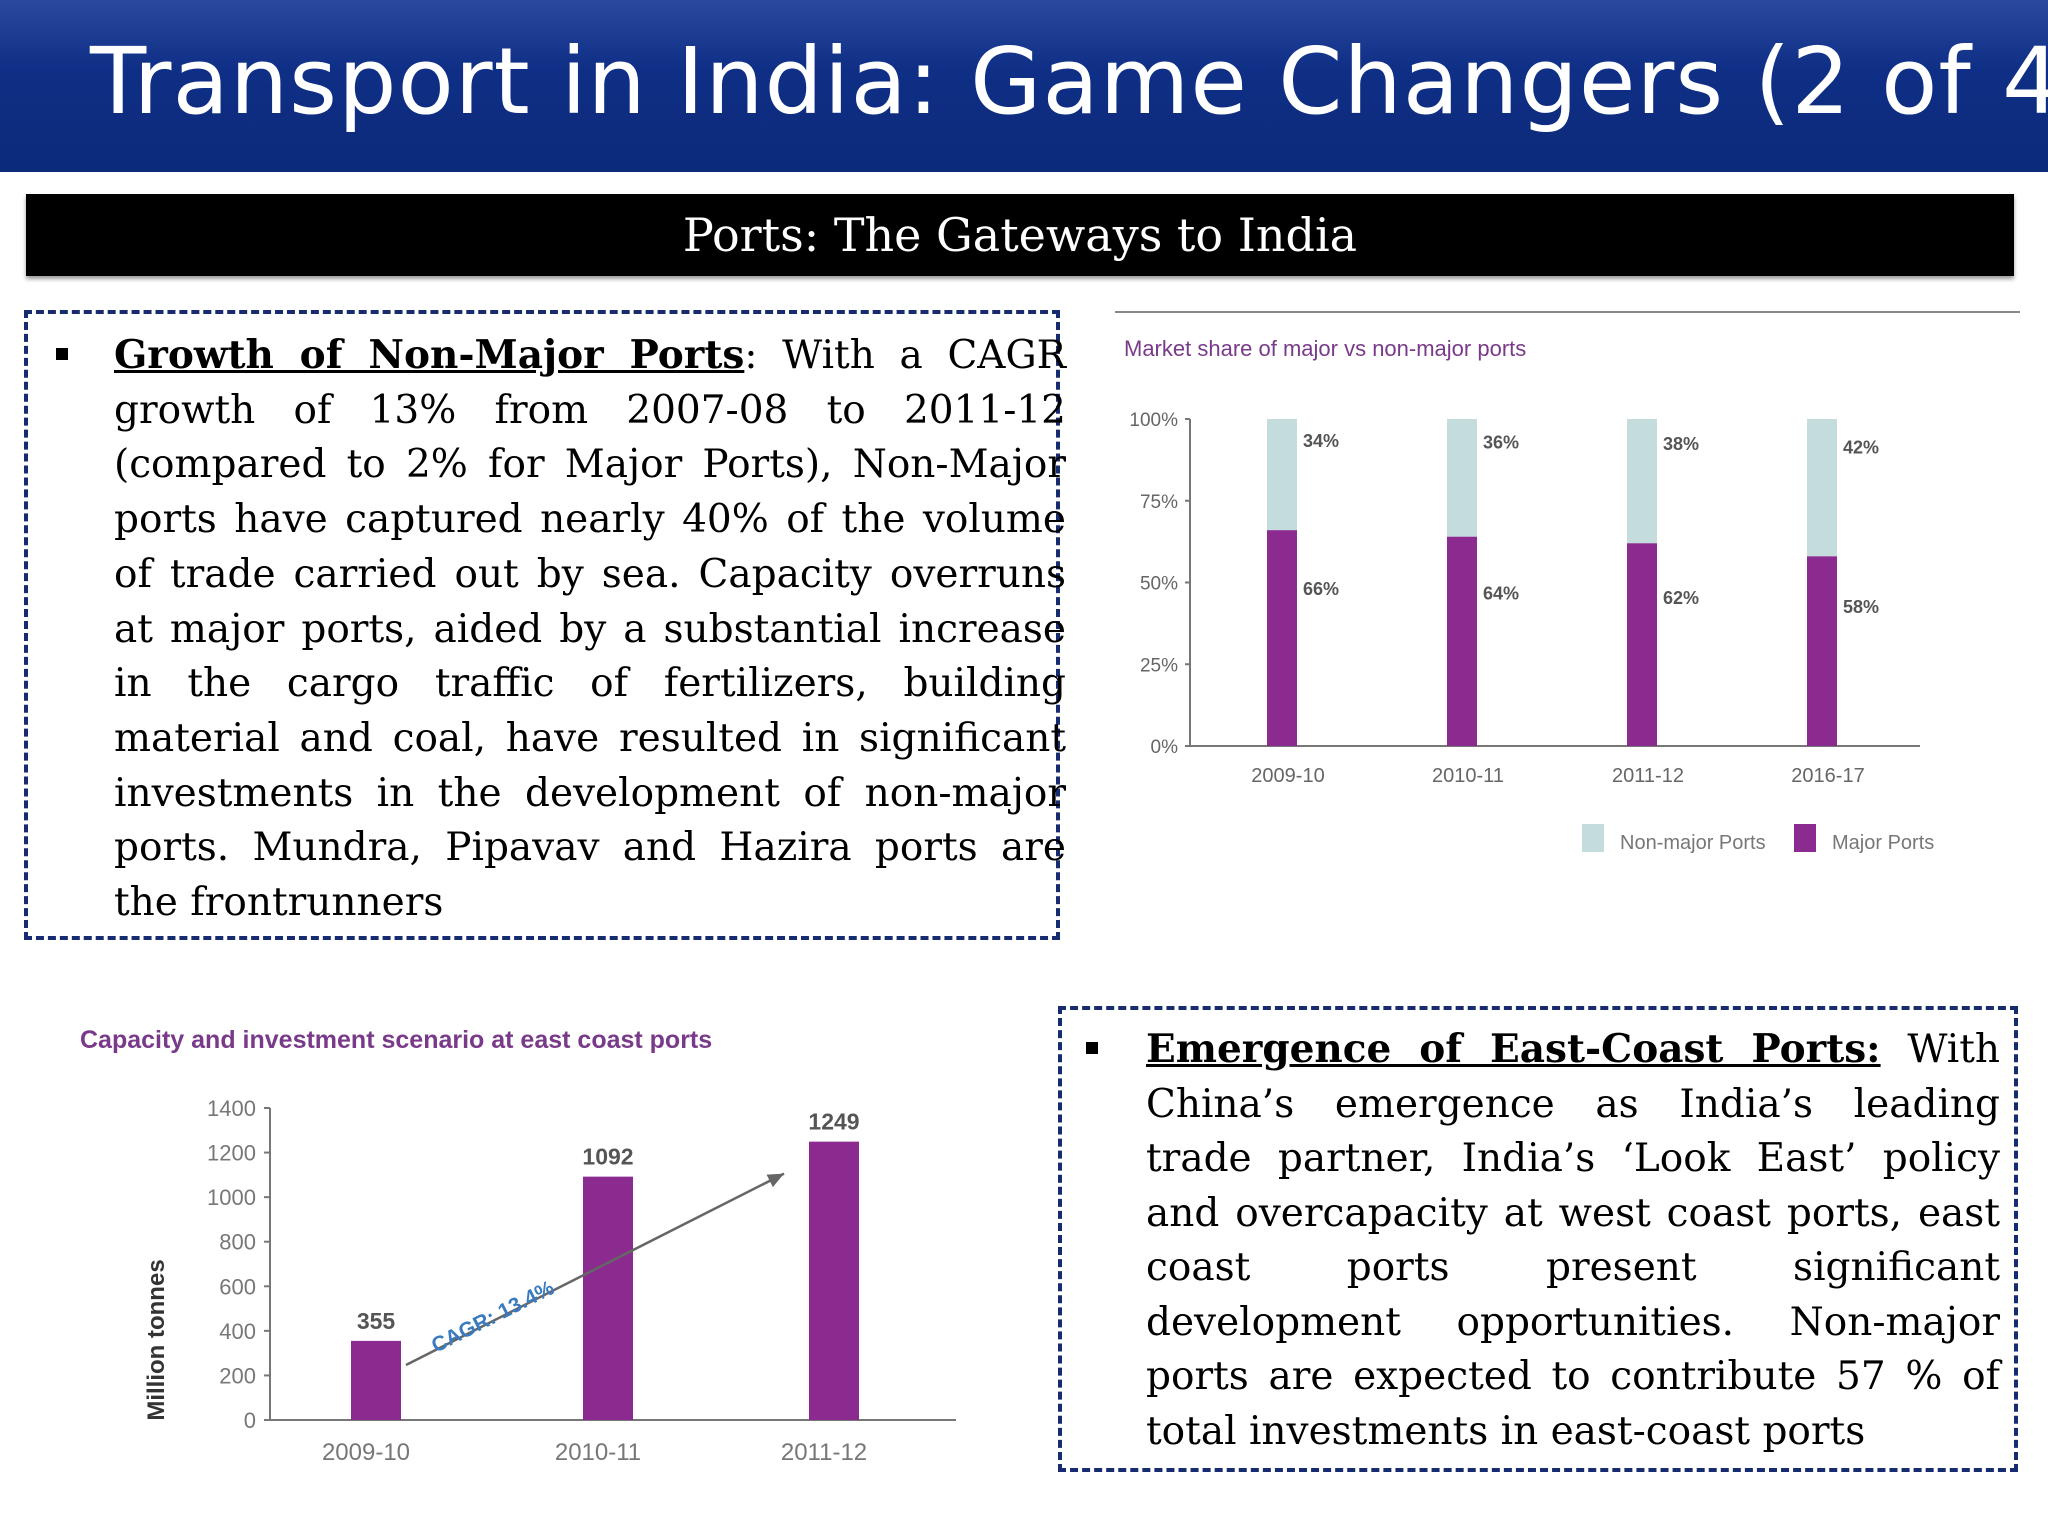 This screenshot has width=2048, height=1536. I want to click on y-tick-label: 600, so click(237, 1286).